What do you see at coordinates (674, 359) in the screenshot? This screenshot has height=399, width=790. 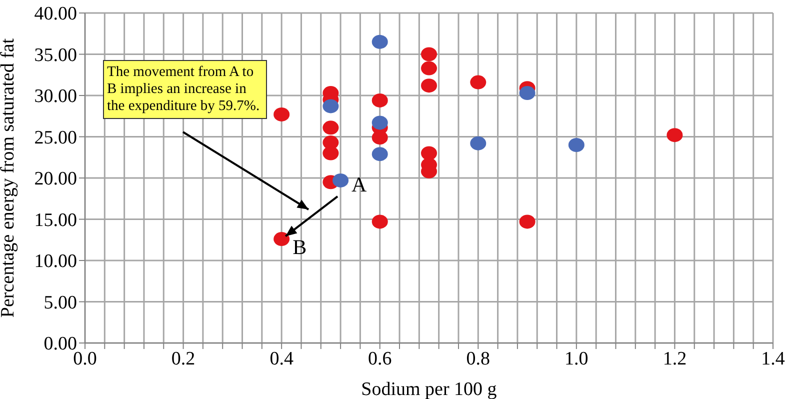 I see `x-tick-label: 1.2` at bounding box center [674, 359].